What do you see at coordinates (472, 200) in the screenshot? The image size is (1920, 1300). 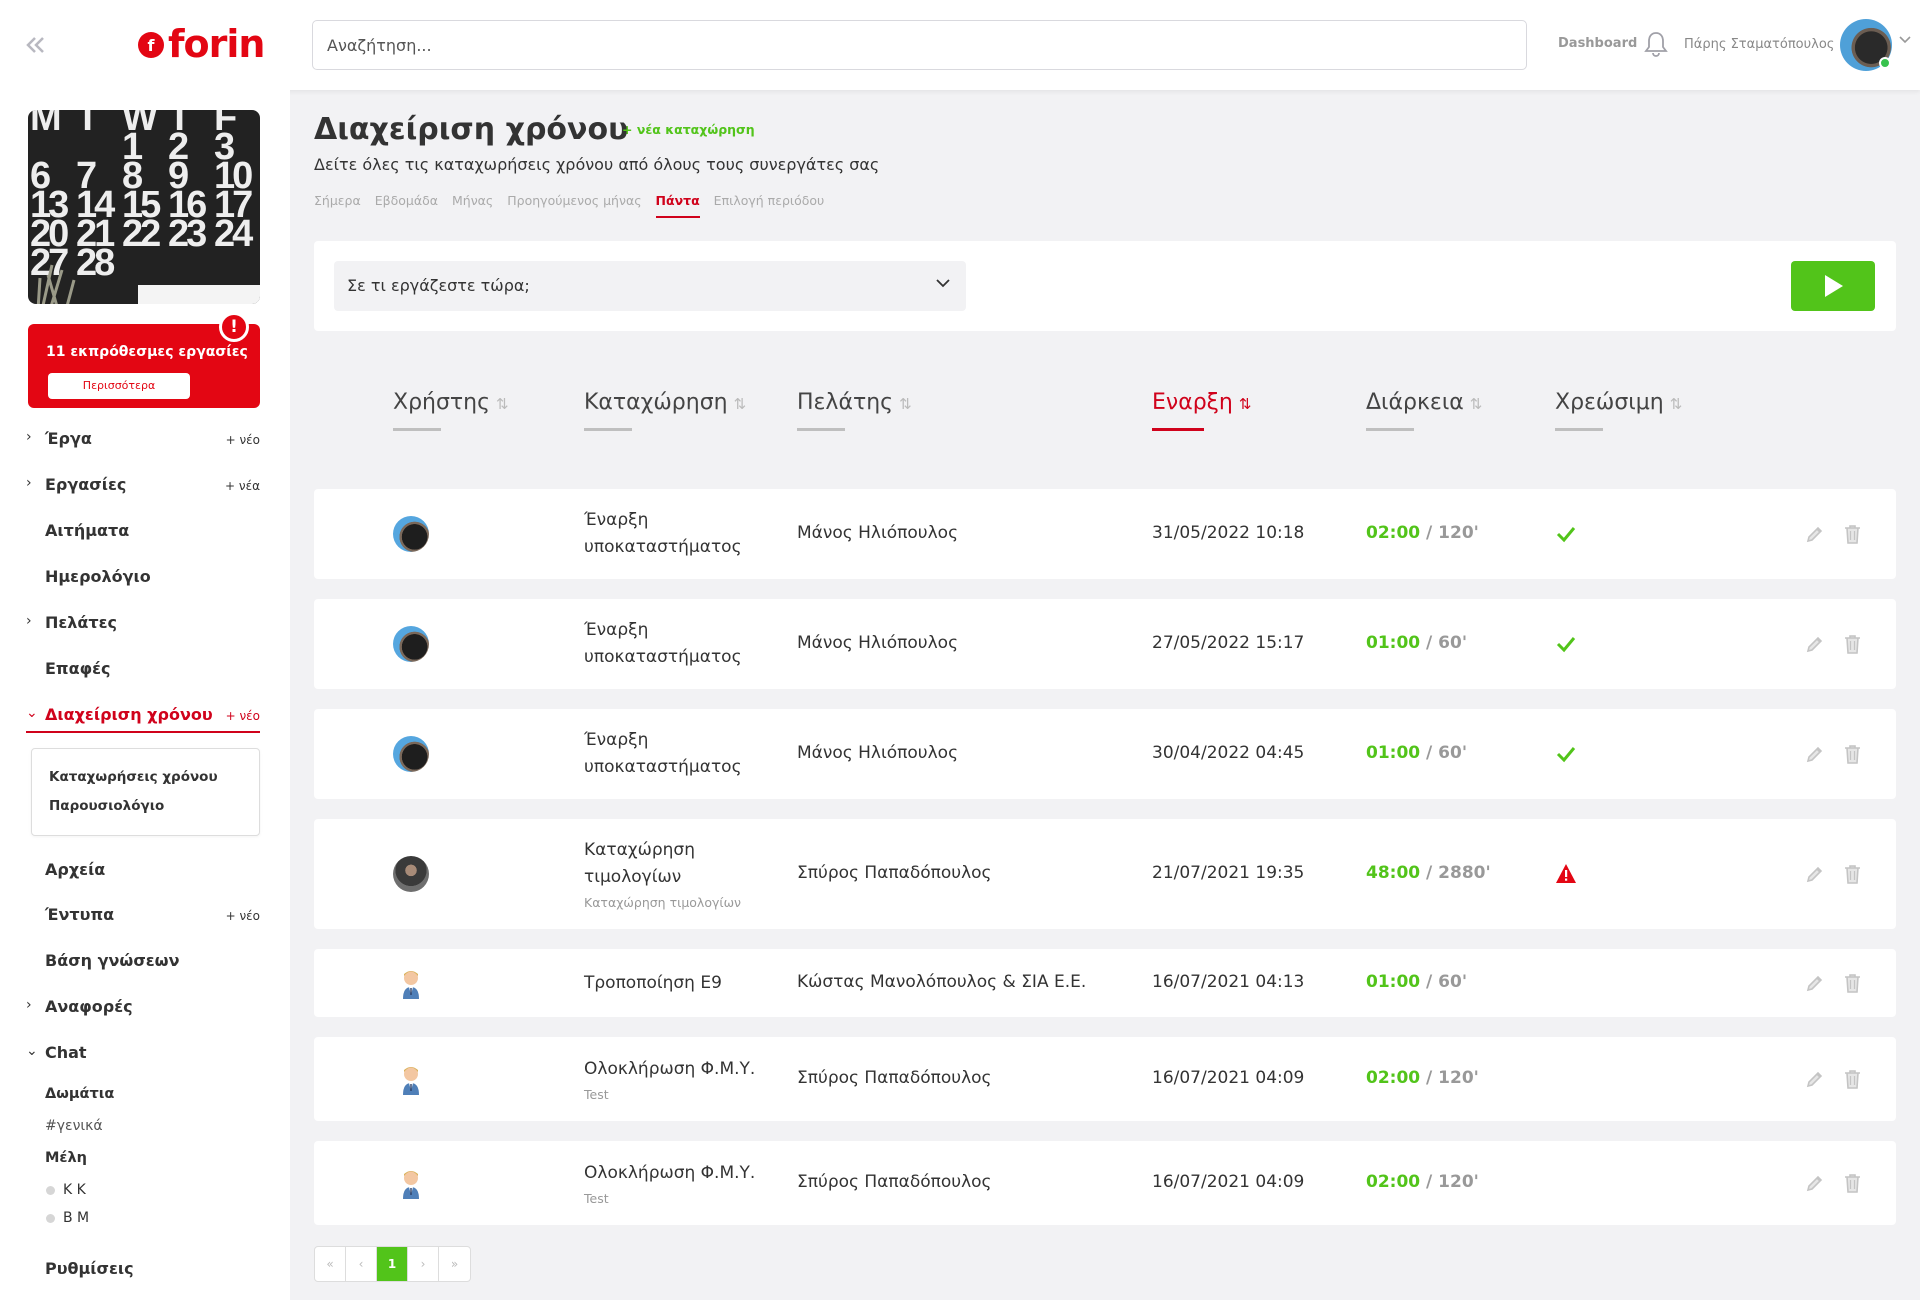 I see `period-tab: Μήνας` at bounding box center [472, 200].